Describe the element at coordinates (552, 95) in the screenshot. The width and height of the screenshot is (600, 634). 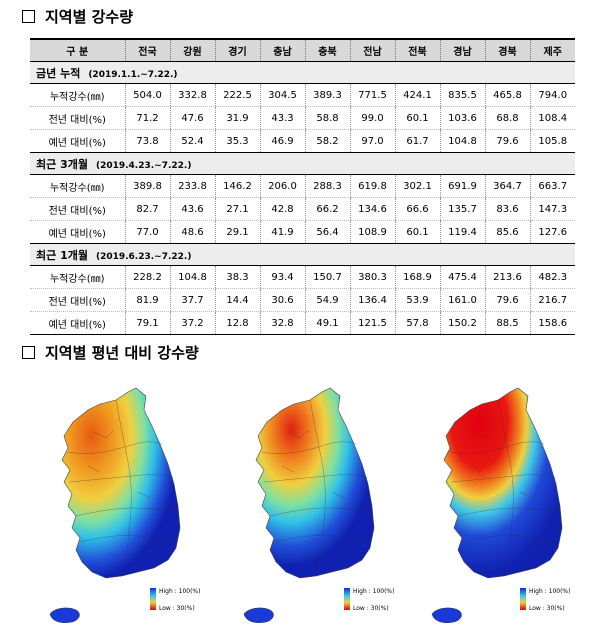
I see `table-cell: 794.0` at that location.